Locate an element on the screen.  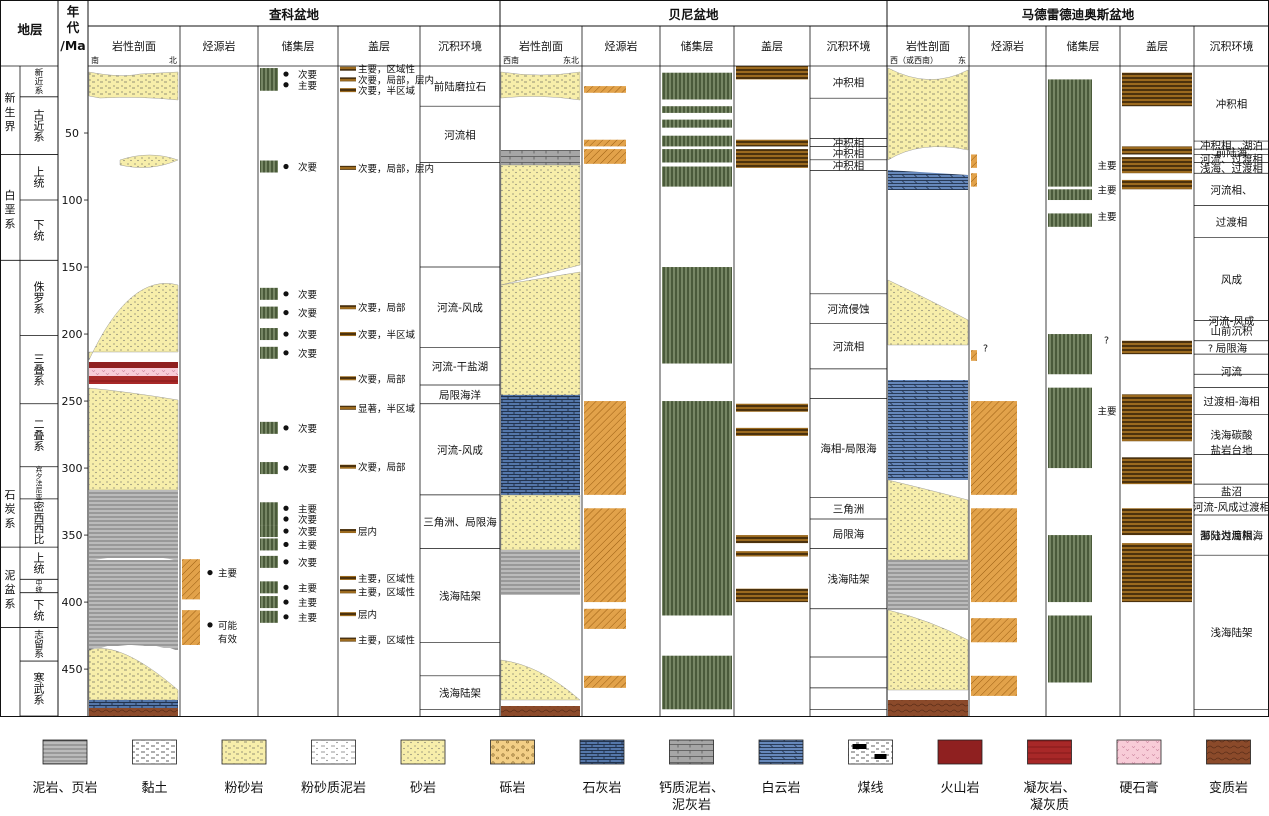
environment-label: 前陆磨拉石 is located at coordinates (460, 86).